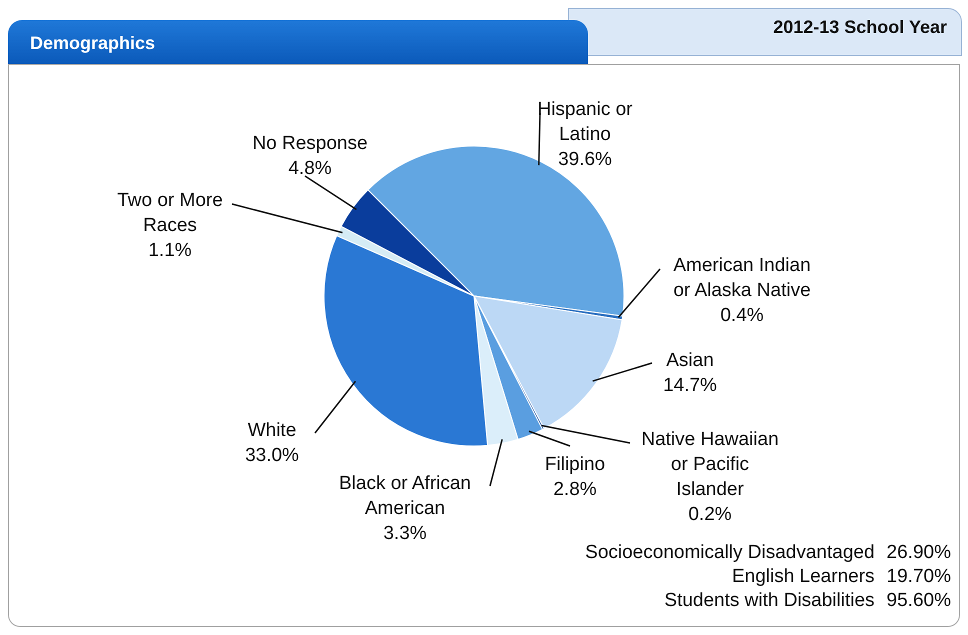 The image size is (968, 635). What do you see at coordinates (575, 489) in the screenshot?
I see `data-label: 2.8%` at bounding box center [575, 489].